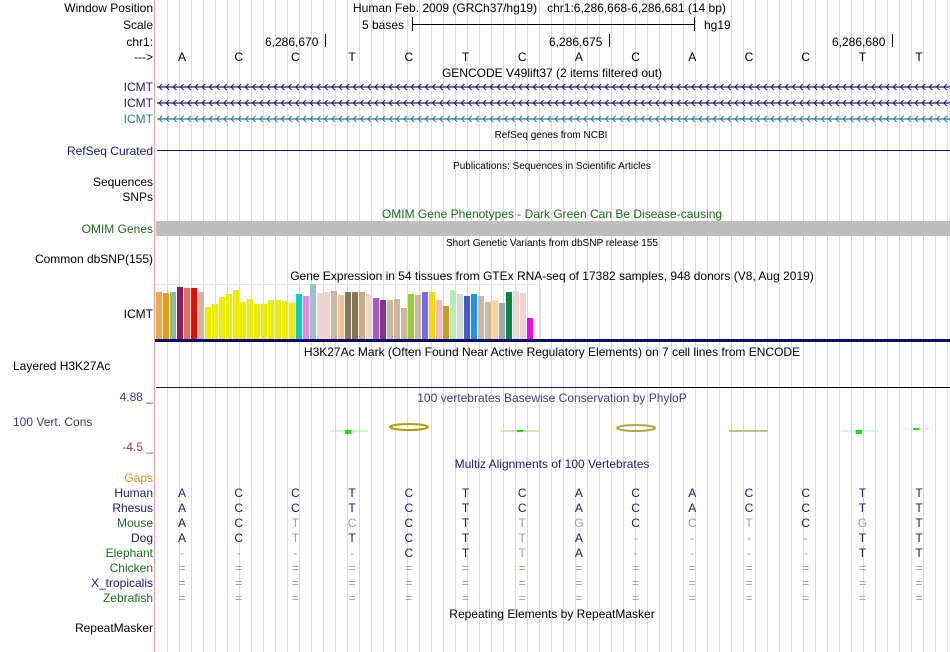  What do you see at coordinates (369, 316) in the screenshot?
I see `gtex-bar-t31` at bounding box center [369, 316].